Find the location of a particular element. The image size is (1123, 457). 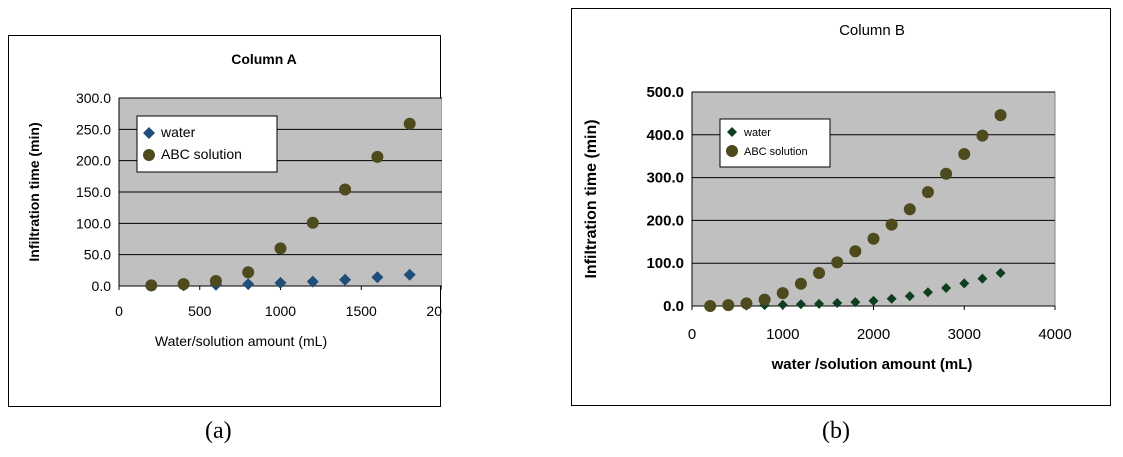

chart-a-x-axis-label: Water/solution amount (mL) is located at coordinates (241, 341).